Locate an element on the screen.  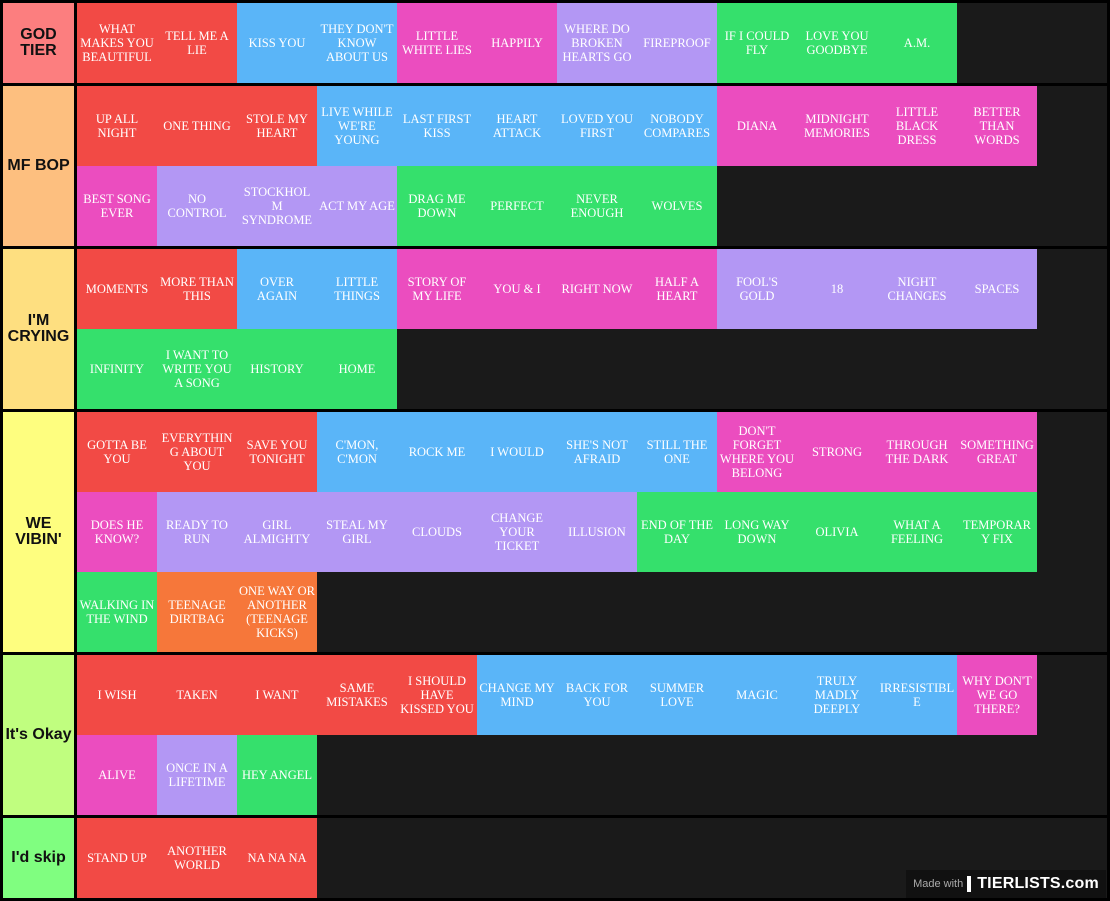
tier-item-tile: I SHOULD HAVE KISSED YOU is located at coordinates (437, 695).